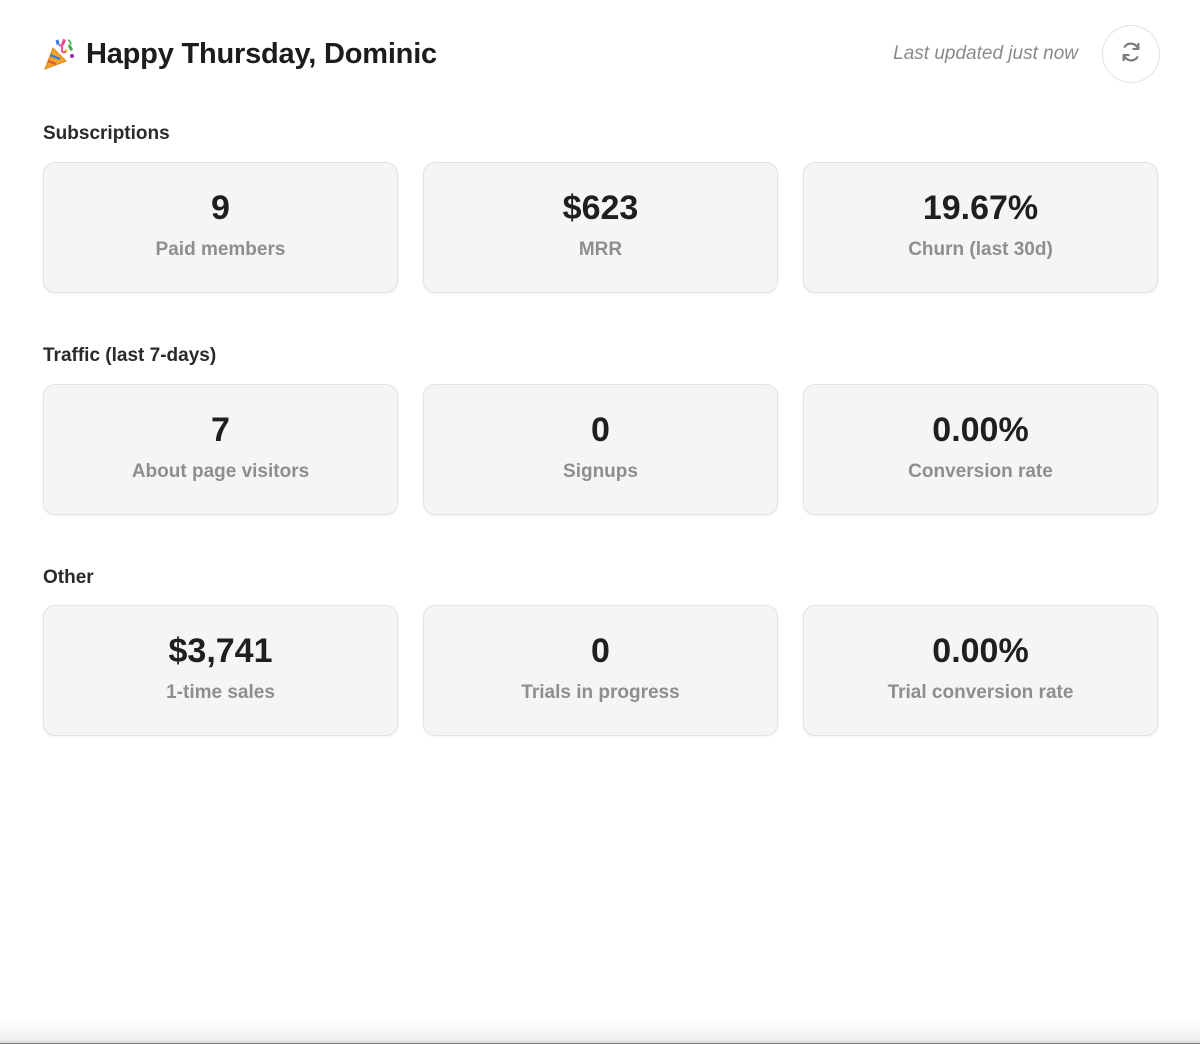  I want to click on party-popper-icon, so click(60, 54).